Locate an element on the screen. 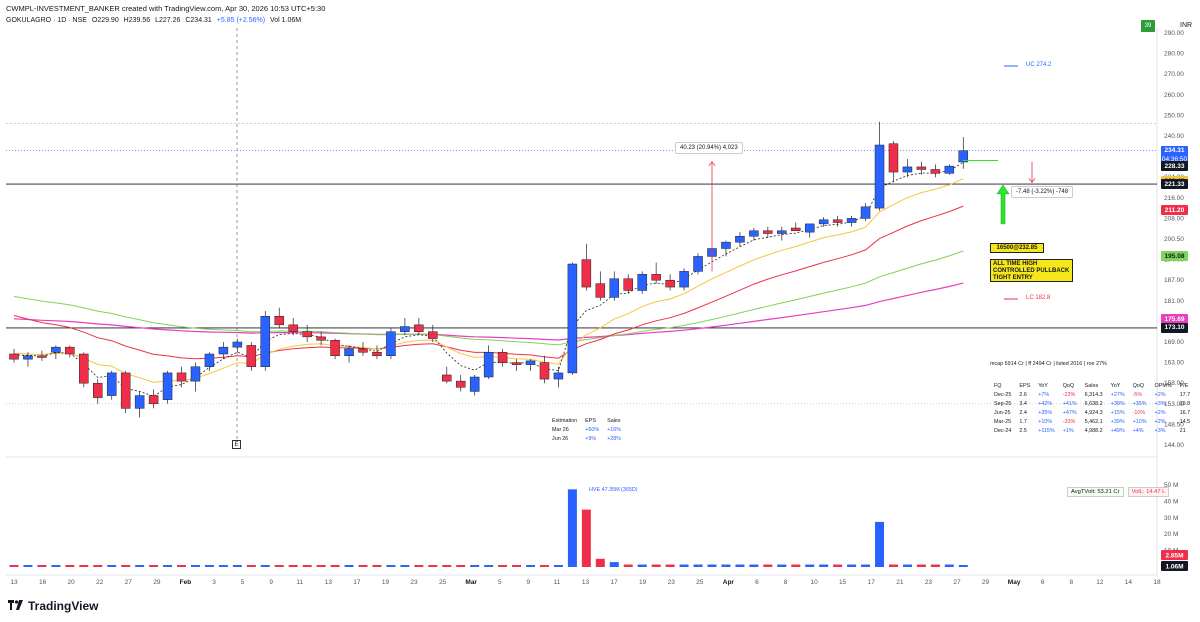 The image size is (1200, 622). symbol-name: GOKULAGRO · 1D · NSE is located at coordinates (46, 20).